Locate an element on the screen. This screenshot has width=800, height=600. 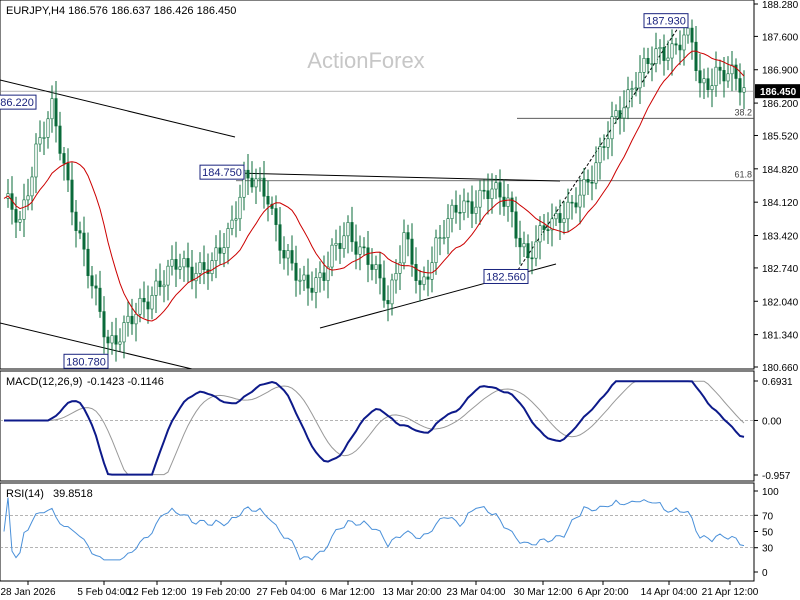
x-tick-label: 13 Mar 20:00 is located at coordinates (412, 592).